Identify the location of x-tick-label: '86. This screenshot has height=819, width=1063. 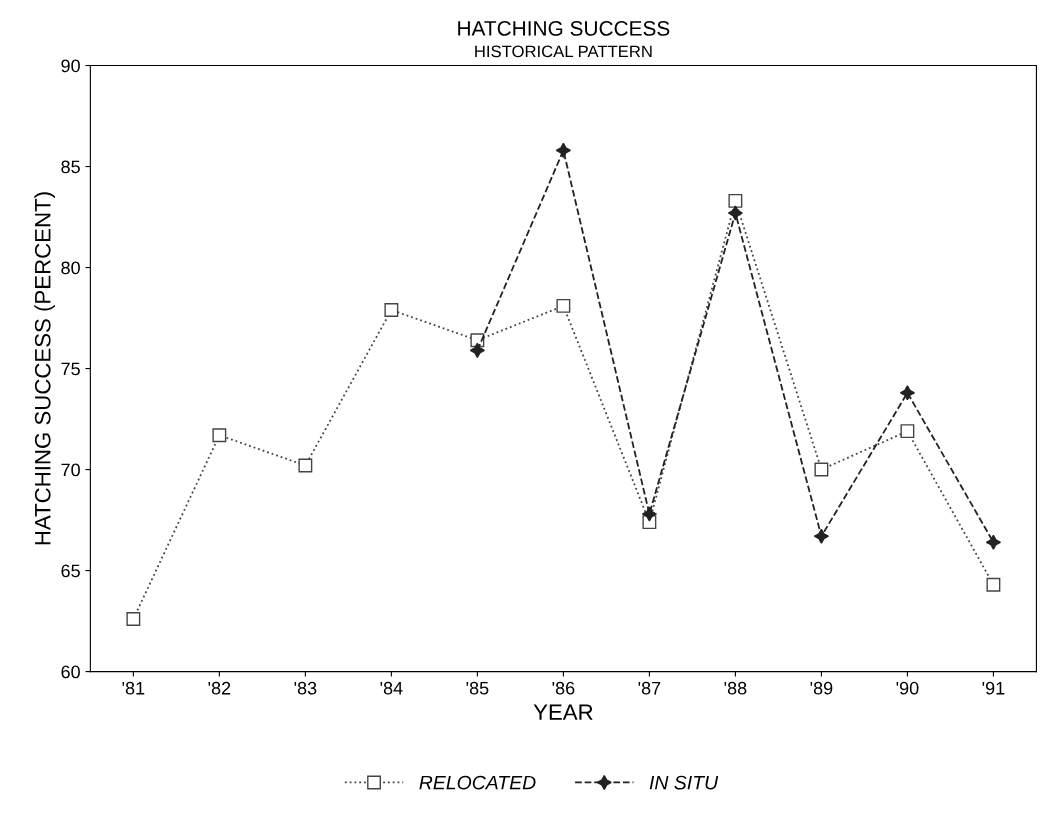
(563, 688).